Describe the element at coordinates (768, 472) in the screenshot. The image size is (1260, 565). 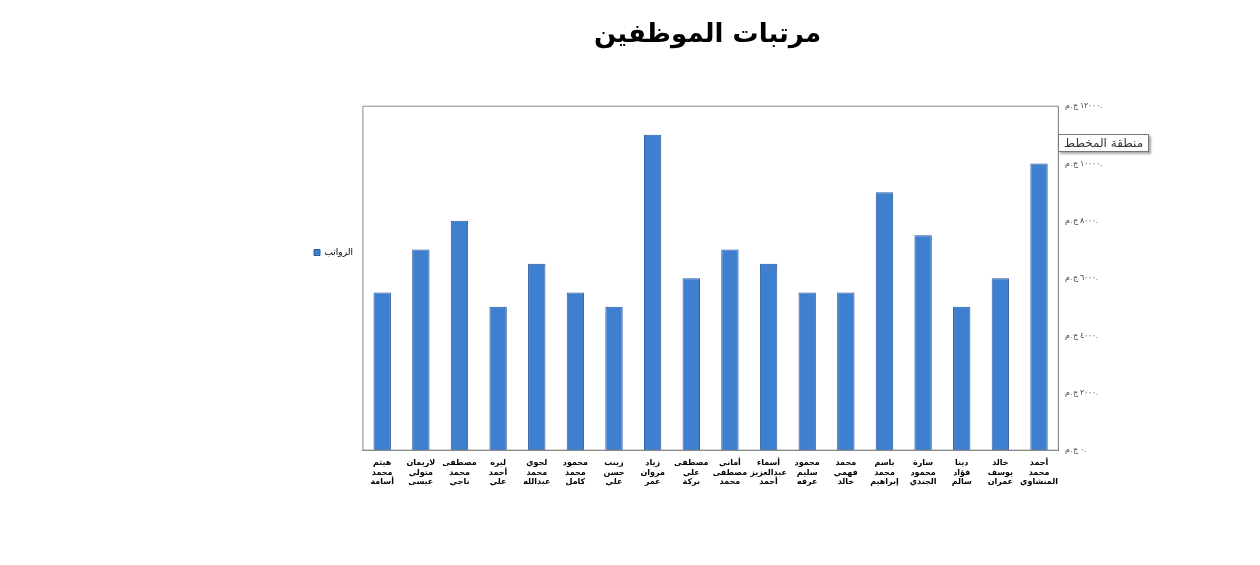
I see `x-tick-label: أسماء عبدالعزيز أحمد` at that location.